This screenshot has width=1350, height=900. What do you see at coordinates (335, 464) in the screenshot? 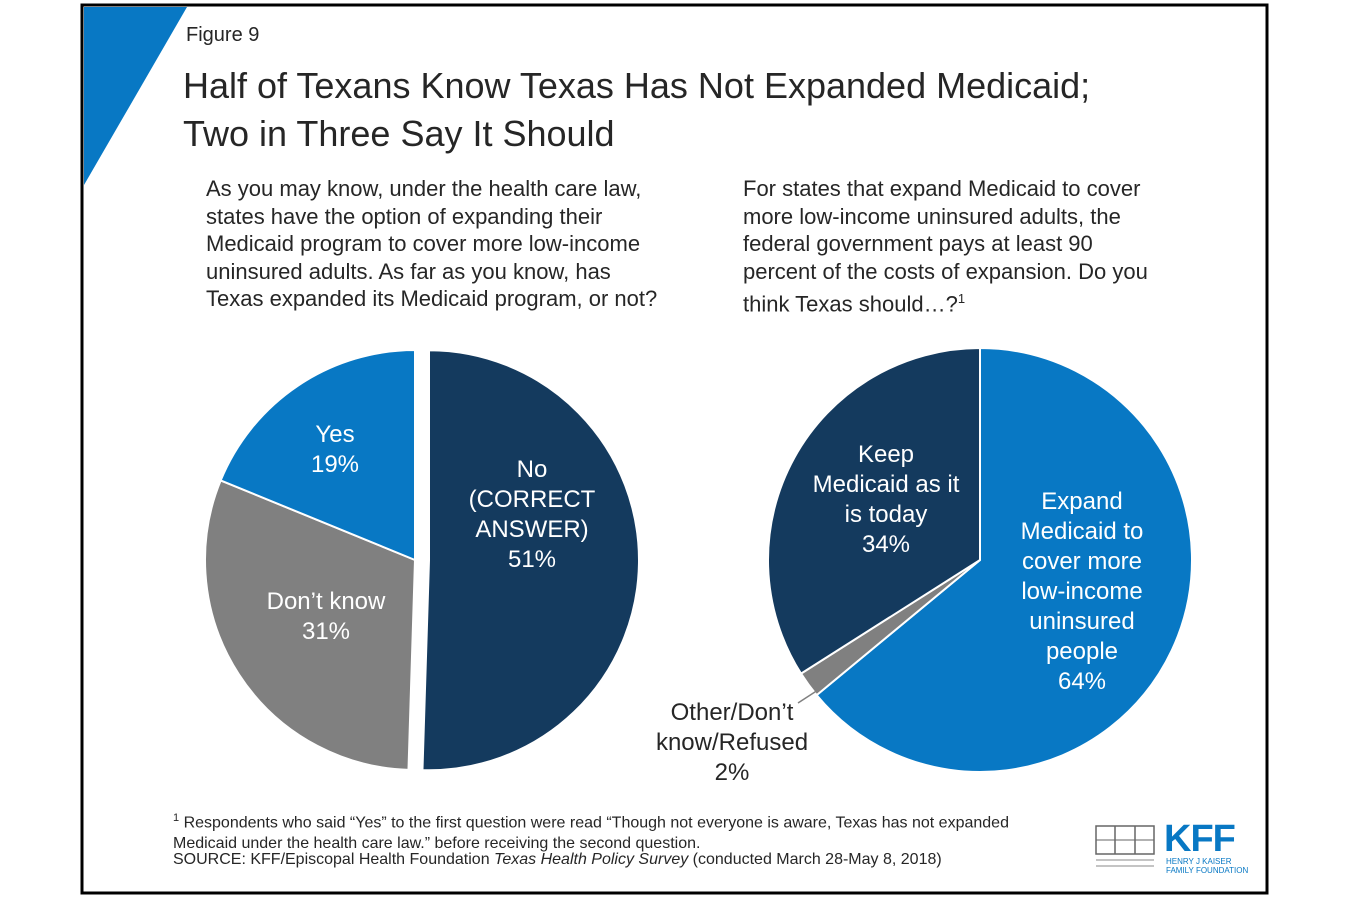
I see `slice-value: 19%` at bounding box center [335, 464].